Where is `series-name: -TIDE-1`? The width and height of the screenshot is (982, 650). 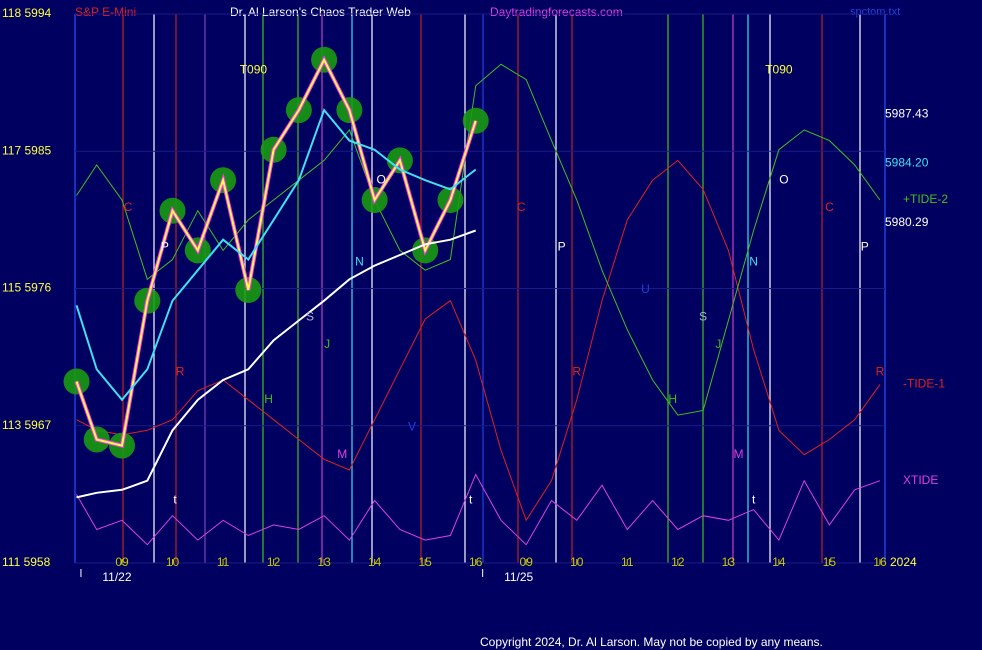
series-name: -TIDE-1 is located at coordinates (924, 384).